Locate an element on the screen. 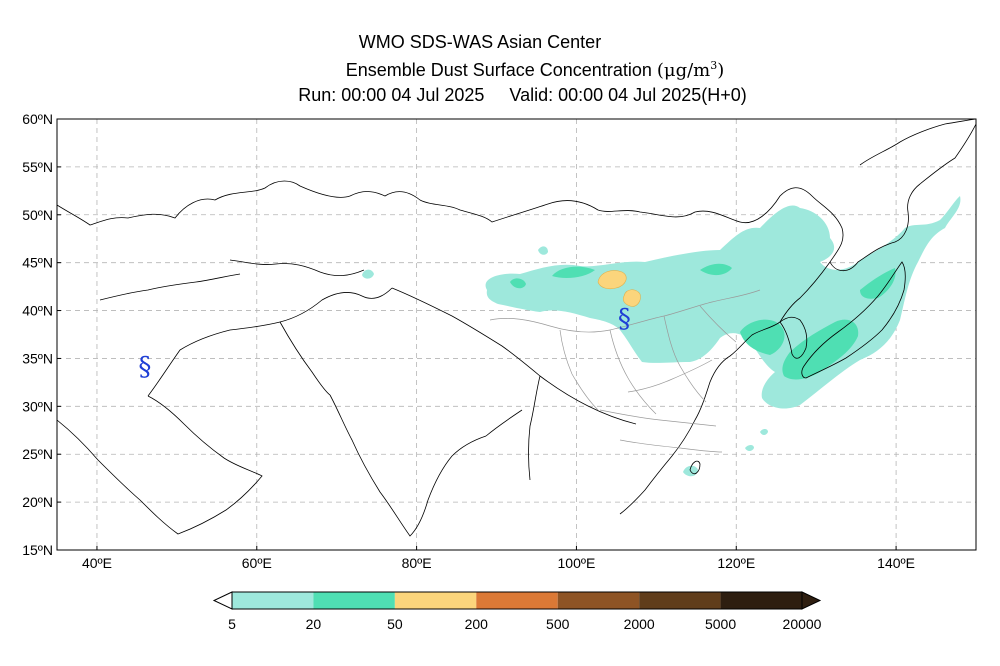 This screenshot has height=666, width=1000. lon-tick-label-1: 60ºE is located at coordinates (257, 563).